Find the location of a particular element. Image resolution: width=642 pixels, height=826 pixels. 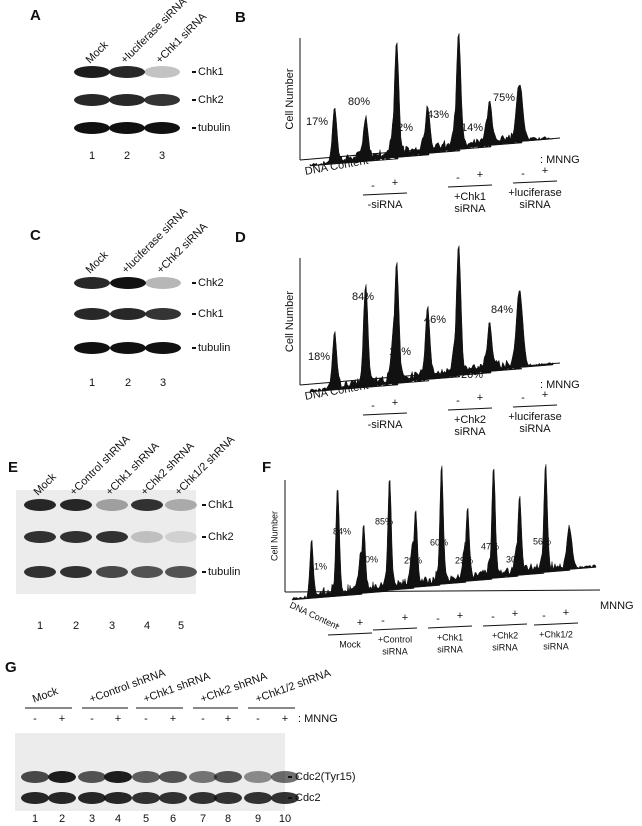

percentage: 85% is located at coordinates (384, 521).